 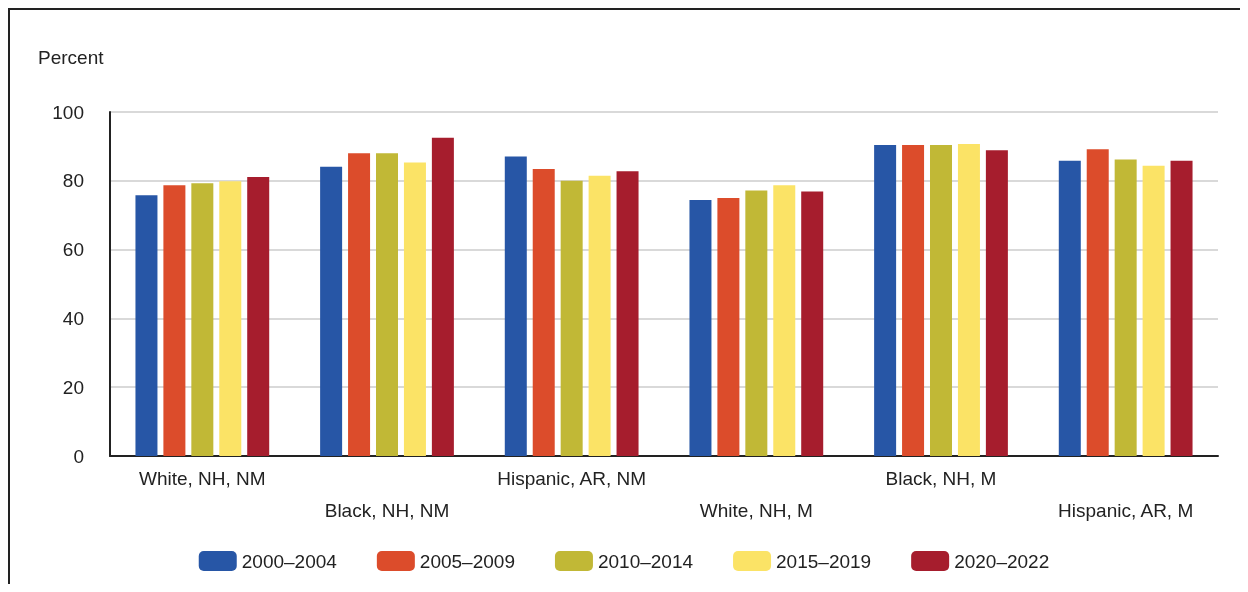 I want to click on legend-label: 2020–2022, so click(x=1002, y=561).